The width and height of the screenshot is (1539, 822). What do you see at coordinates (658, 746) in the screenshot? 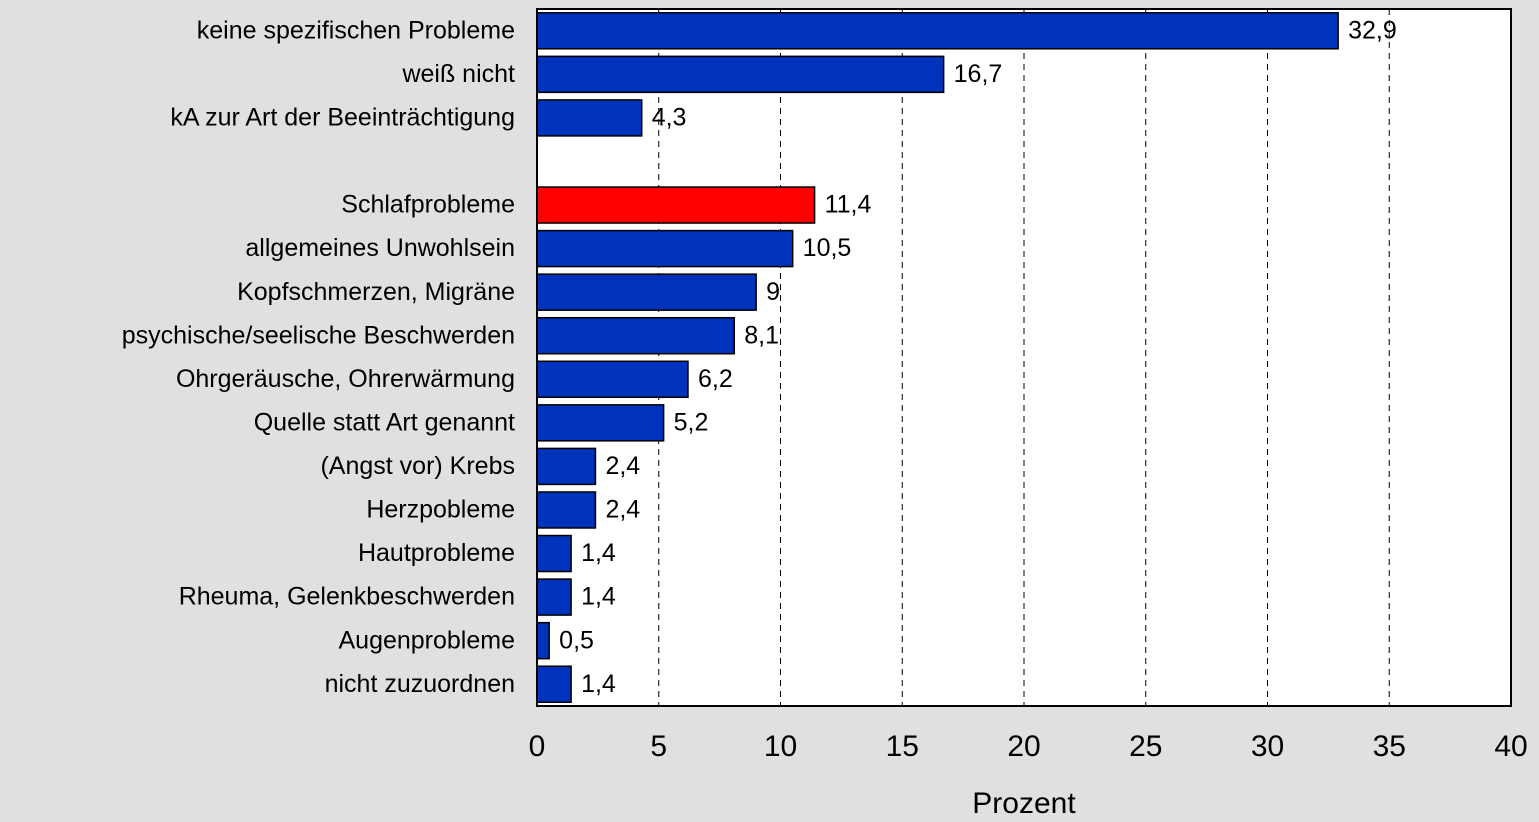
I see `x-tick-label: 5` at bounding box center [658, 746].